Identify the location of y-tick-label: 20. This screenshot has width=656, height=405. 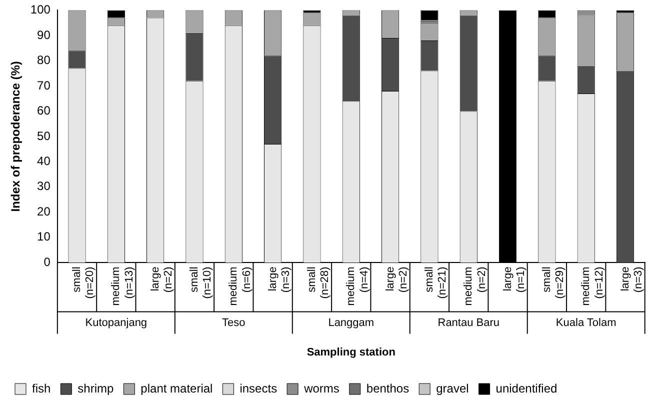
(44, 211).